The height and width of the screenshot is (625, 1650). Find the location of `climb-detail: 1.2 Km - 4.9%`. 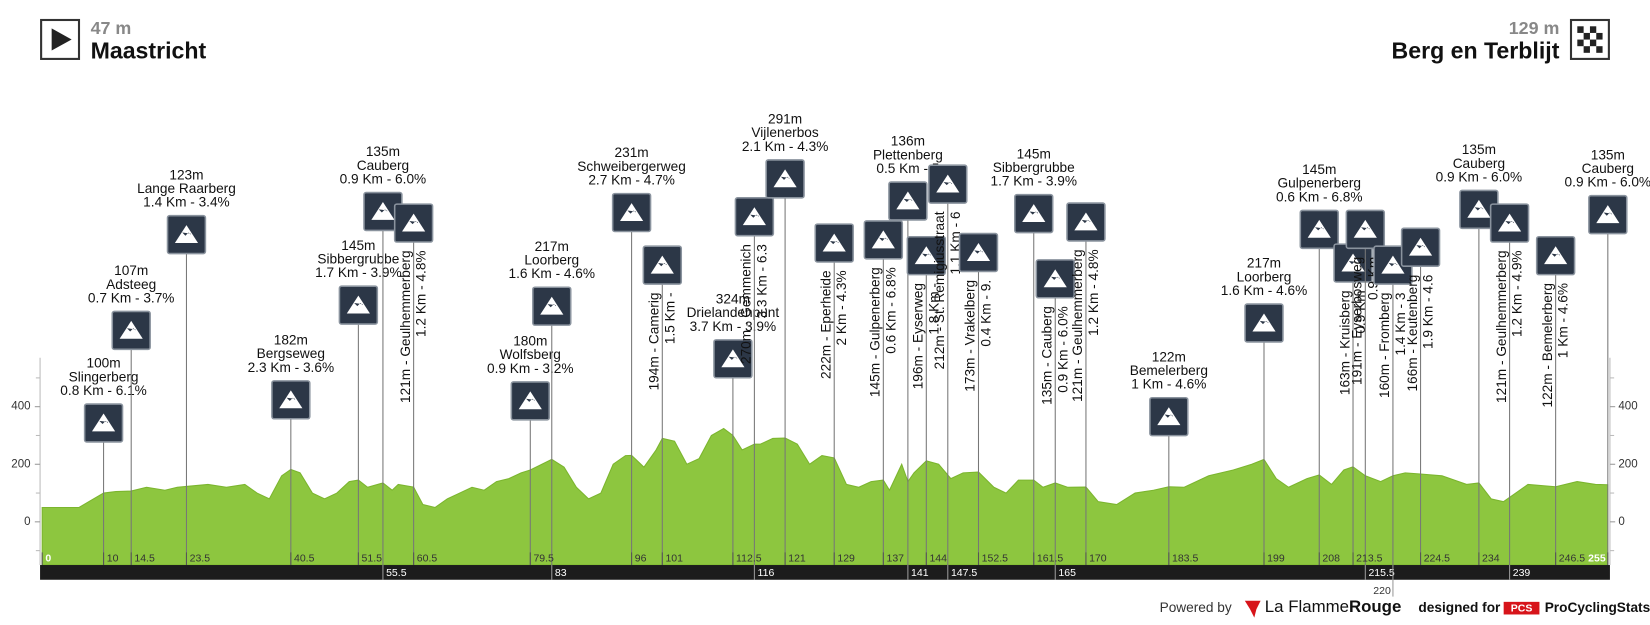

climb-detail: 1.2 Km - 4.9% is located at coordinates (1517, 293).